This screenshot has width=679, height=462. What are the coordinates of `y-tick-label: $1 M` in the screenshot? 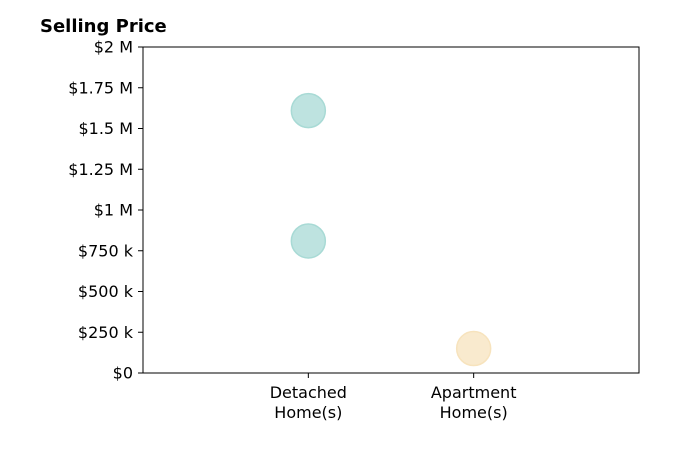 It's located at (113, 210).